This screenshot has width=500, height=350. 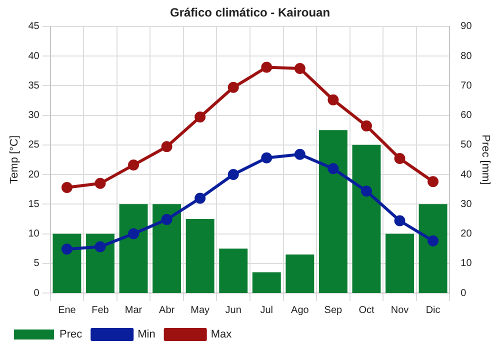 I want to click on y2-tick-label: 0, so click(x=463, y=293).